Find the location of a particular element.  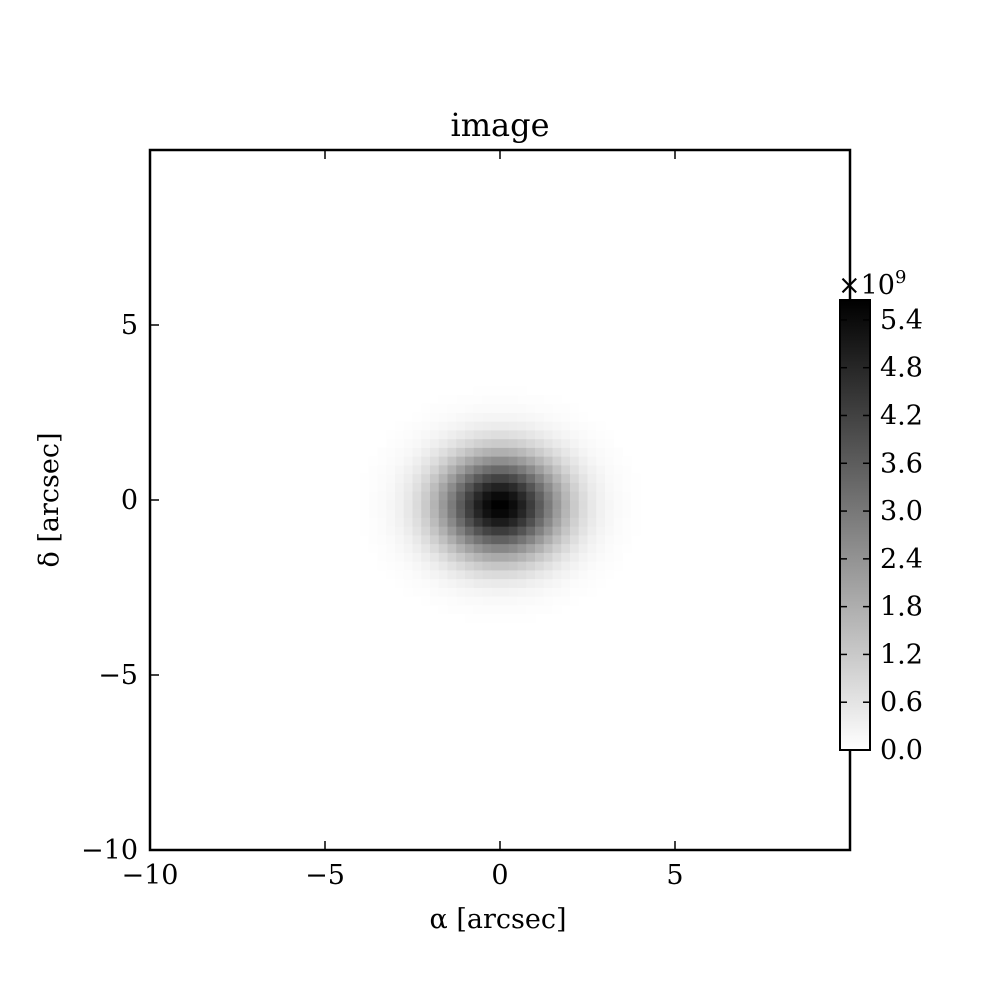

heatmap-image is located at coordinates (500, 504).